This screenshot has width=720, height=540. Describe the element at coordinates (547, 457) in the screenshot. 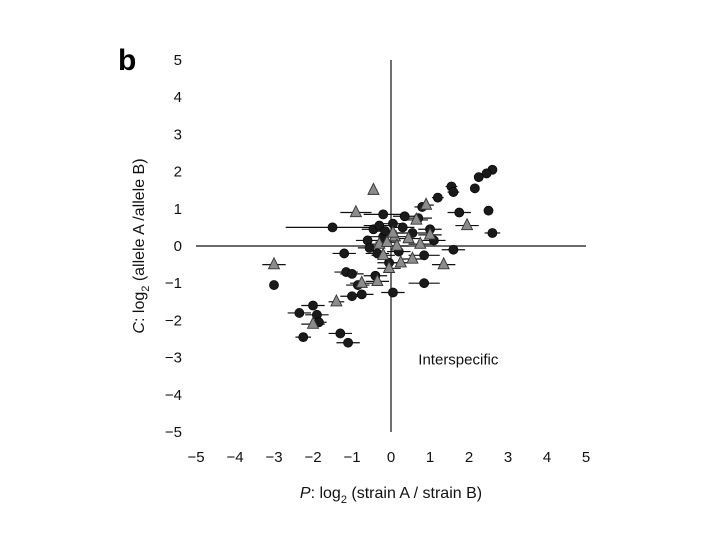

I see `x-tick-label: 4` at that location.